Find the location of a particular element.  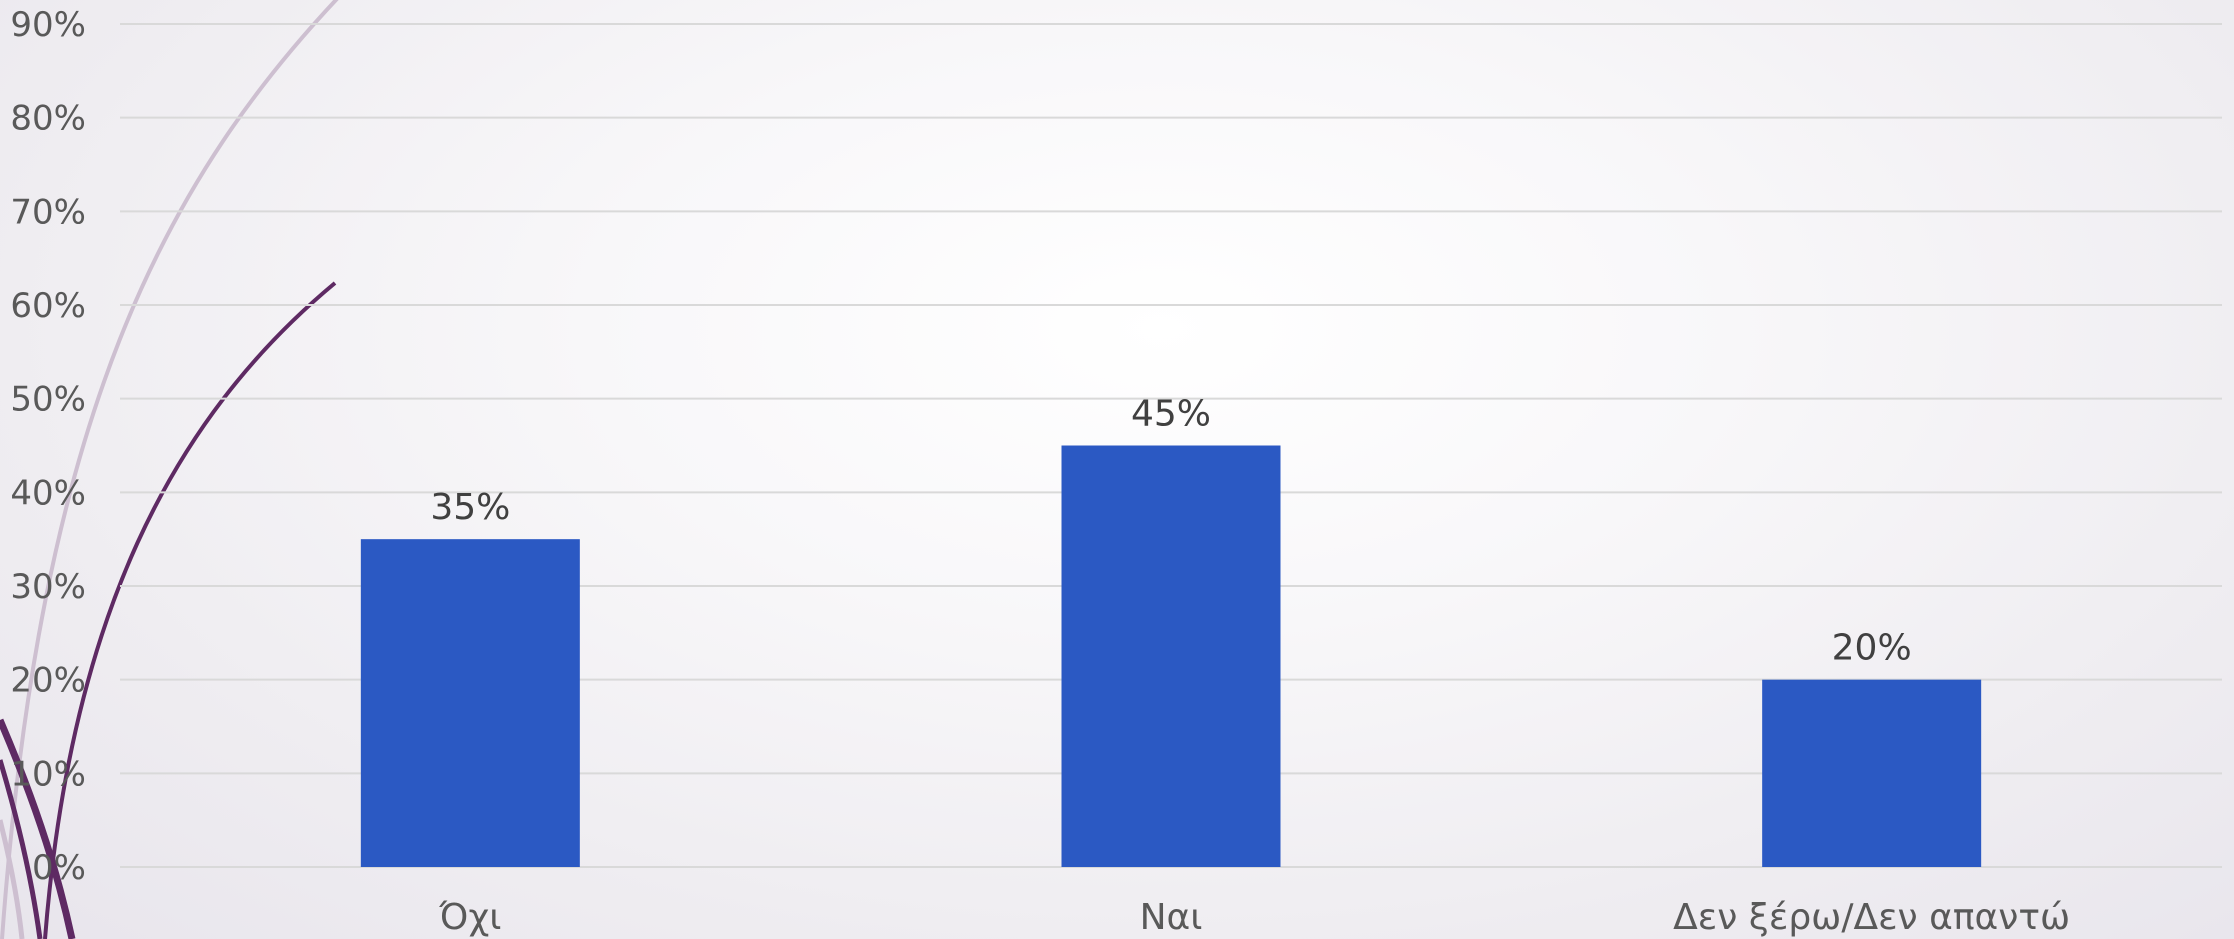

y-tick-label: 60% is located at coordinates (48, 306).